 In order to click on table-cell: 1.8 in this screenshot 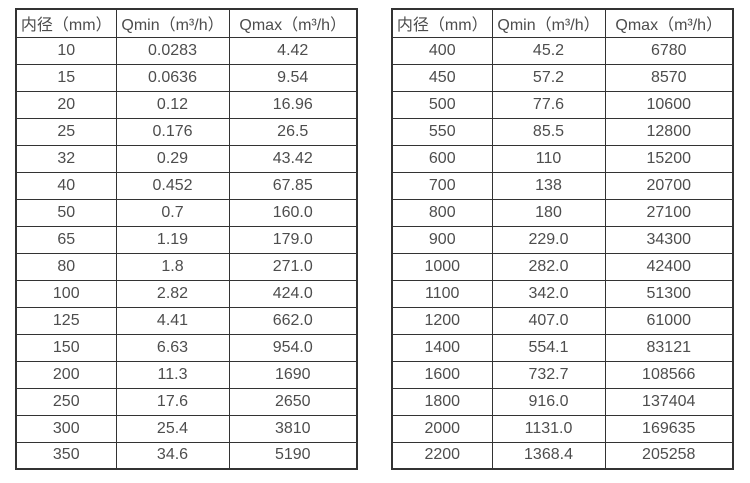, I will do `click(172, 266)`.